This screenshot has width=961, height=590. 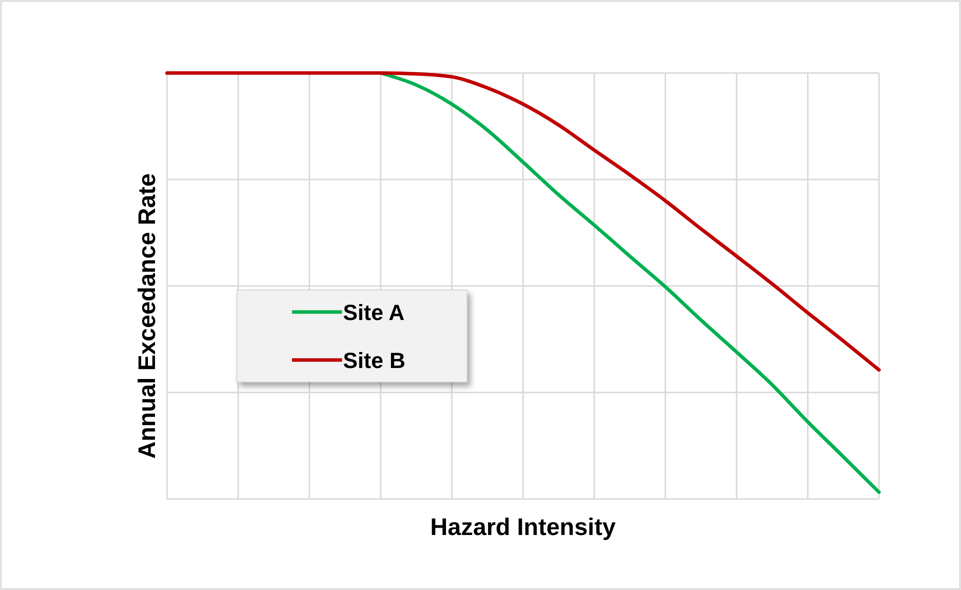 I want to click on legend-label: Site A, so click(x=374, y=312).